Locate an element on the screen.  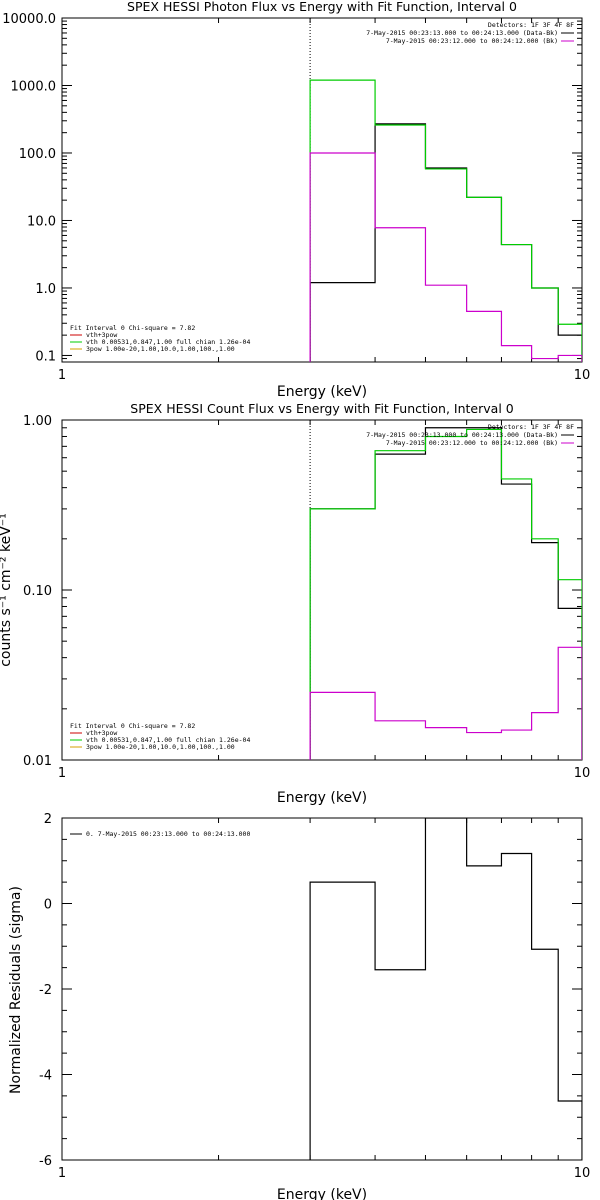
y-tick-label: 10000.0 is located at coordinates (29, 19).